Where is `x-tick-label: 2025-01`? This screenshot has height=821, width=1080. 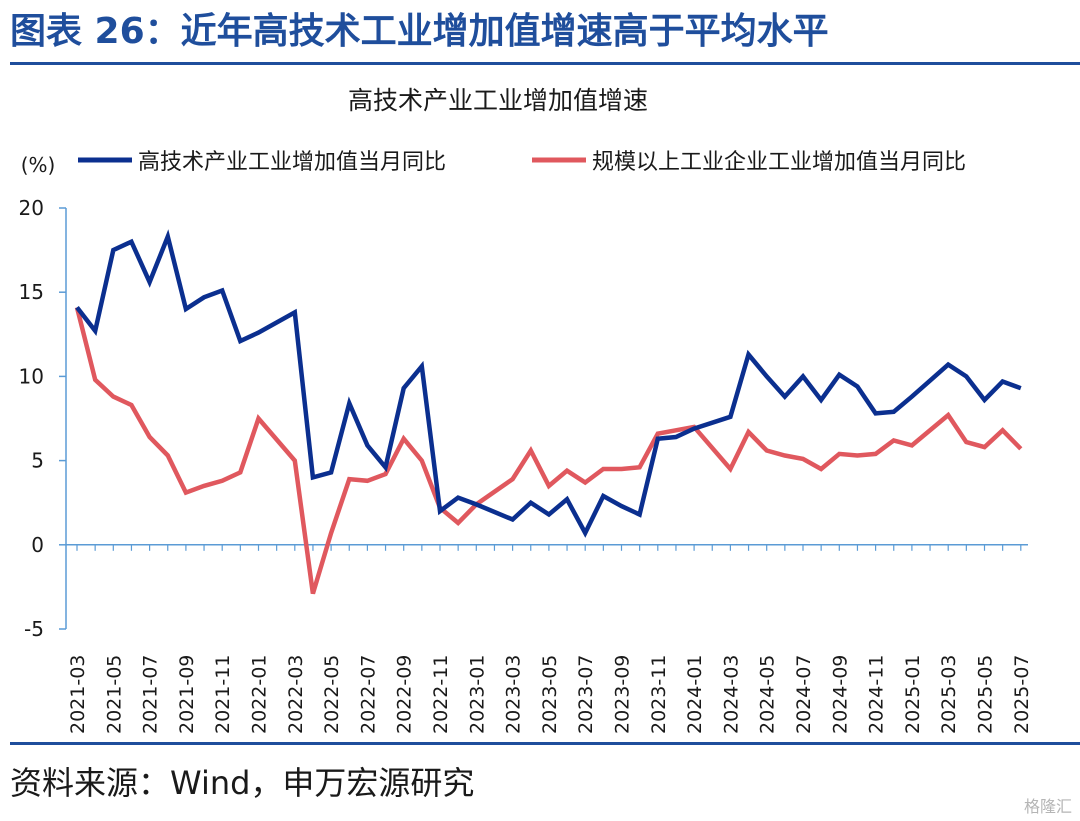
x-tick-label: 2025-01 is located at coordinates (913, 694).